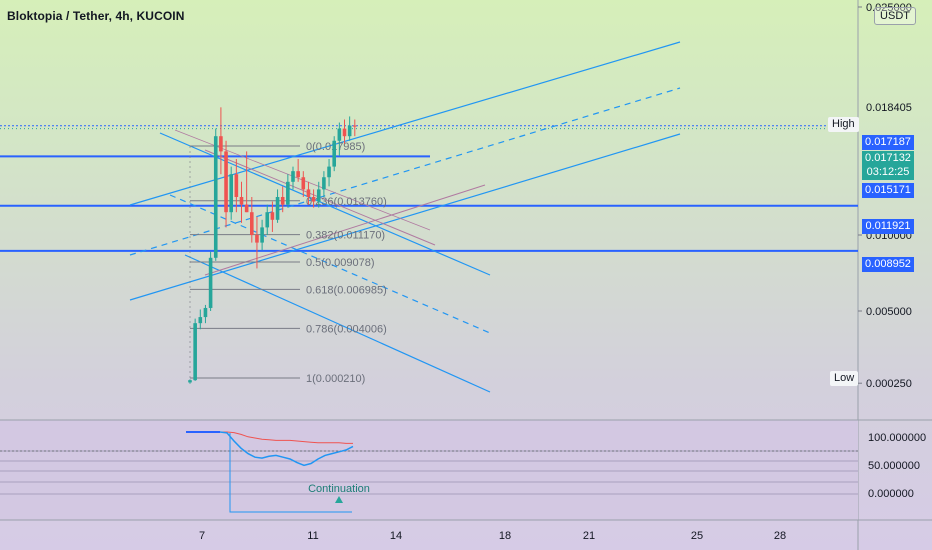  Describe the element at coordinates (202, 536) in the screenshot. I see `time-tick-label: 7` at that location.